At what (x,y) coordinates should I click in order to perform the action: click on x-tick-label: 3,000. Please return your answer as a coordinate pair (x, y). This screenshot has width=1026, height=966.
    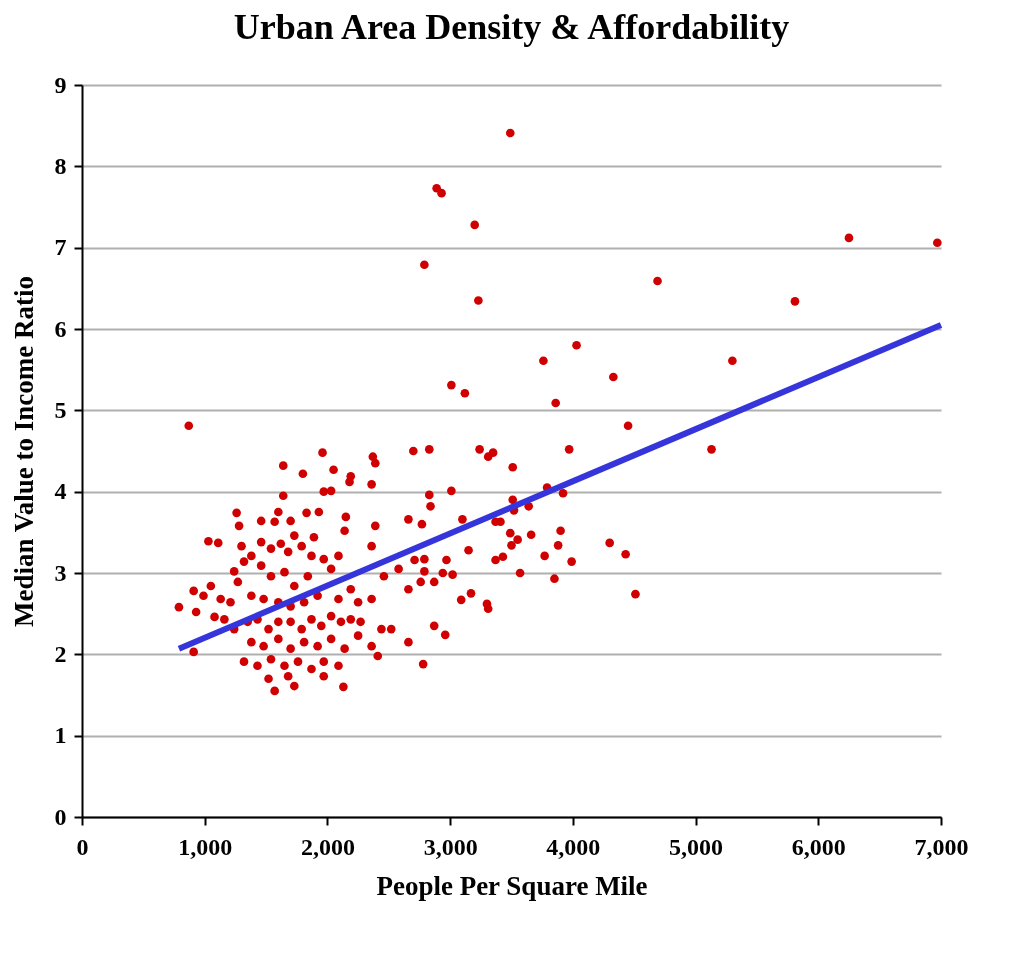
    Looking at the image, I should click on (450, 846).